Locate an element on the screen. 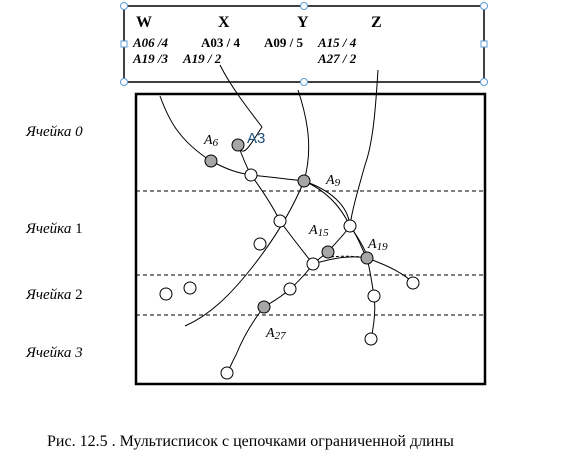 This screenshot has height=461, width=562. handle-top-middle is located at coordinates (304, 6).